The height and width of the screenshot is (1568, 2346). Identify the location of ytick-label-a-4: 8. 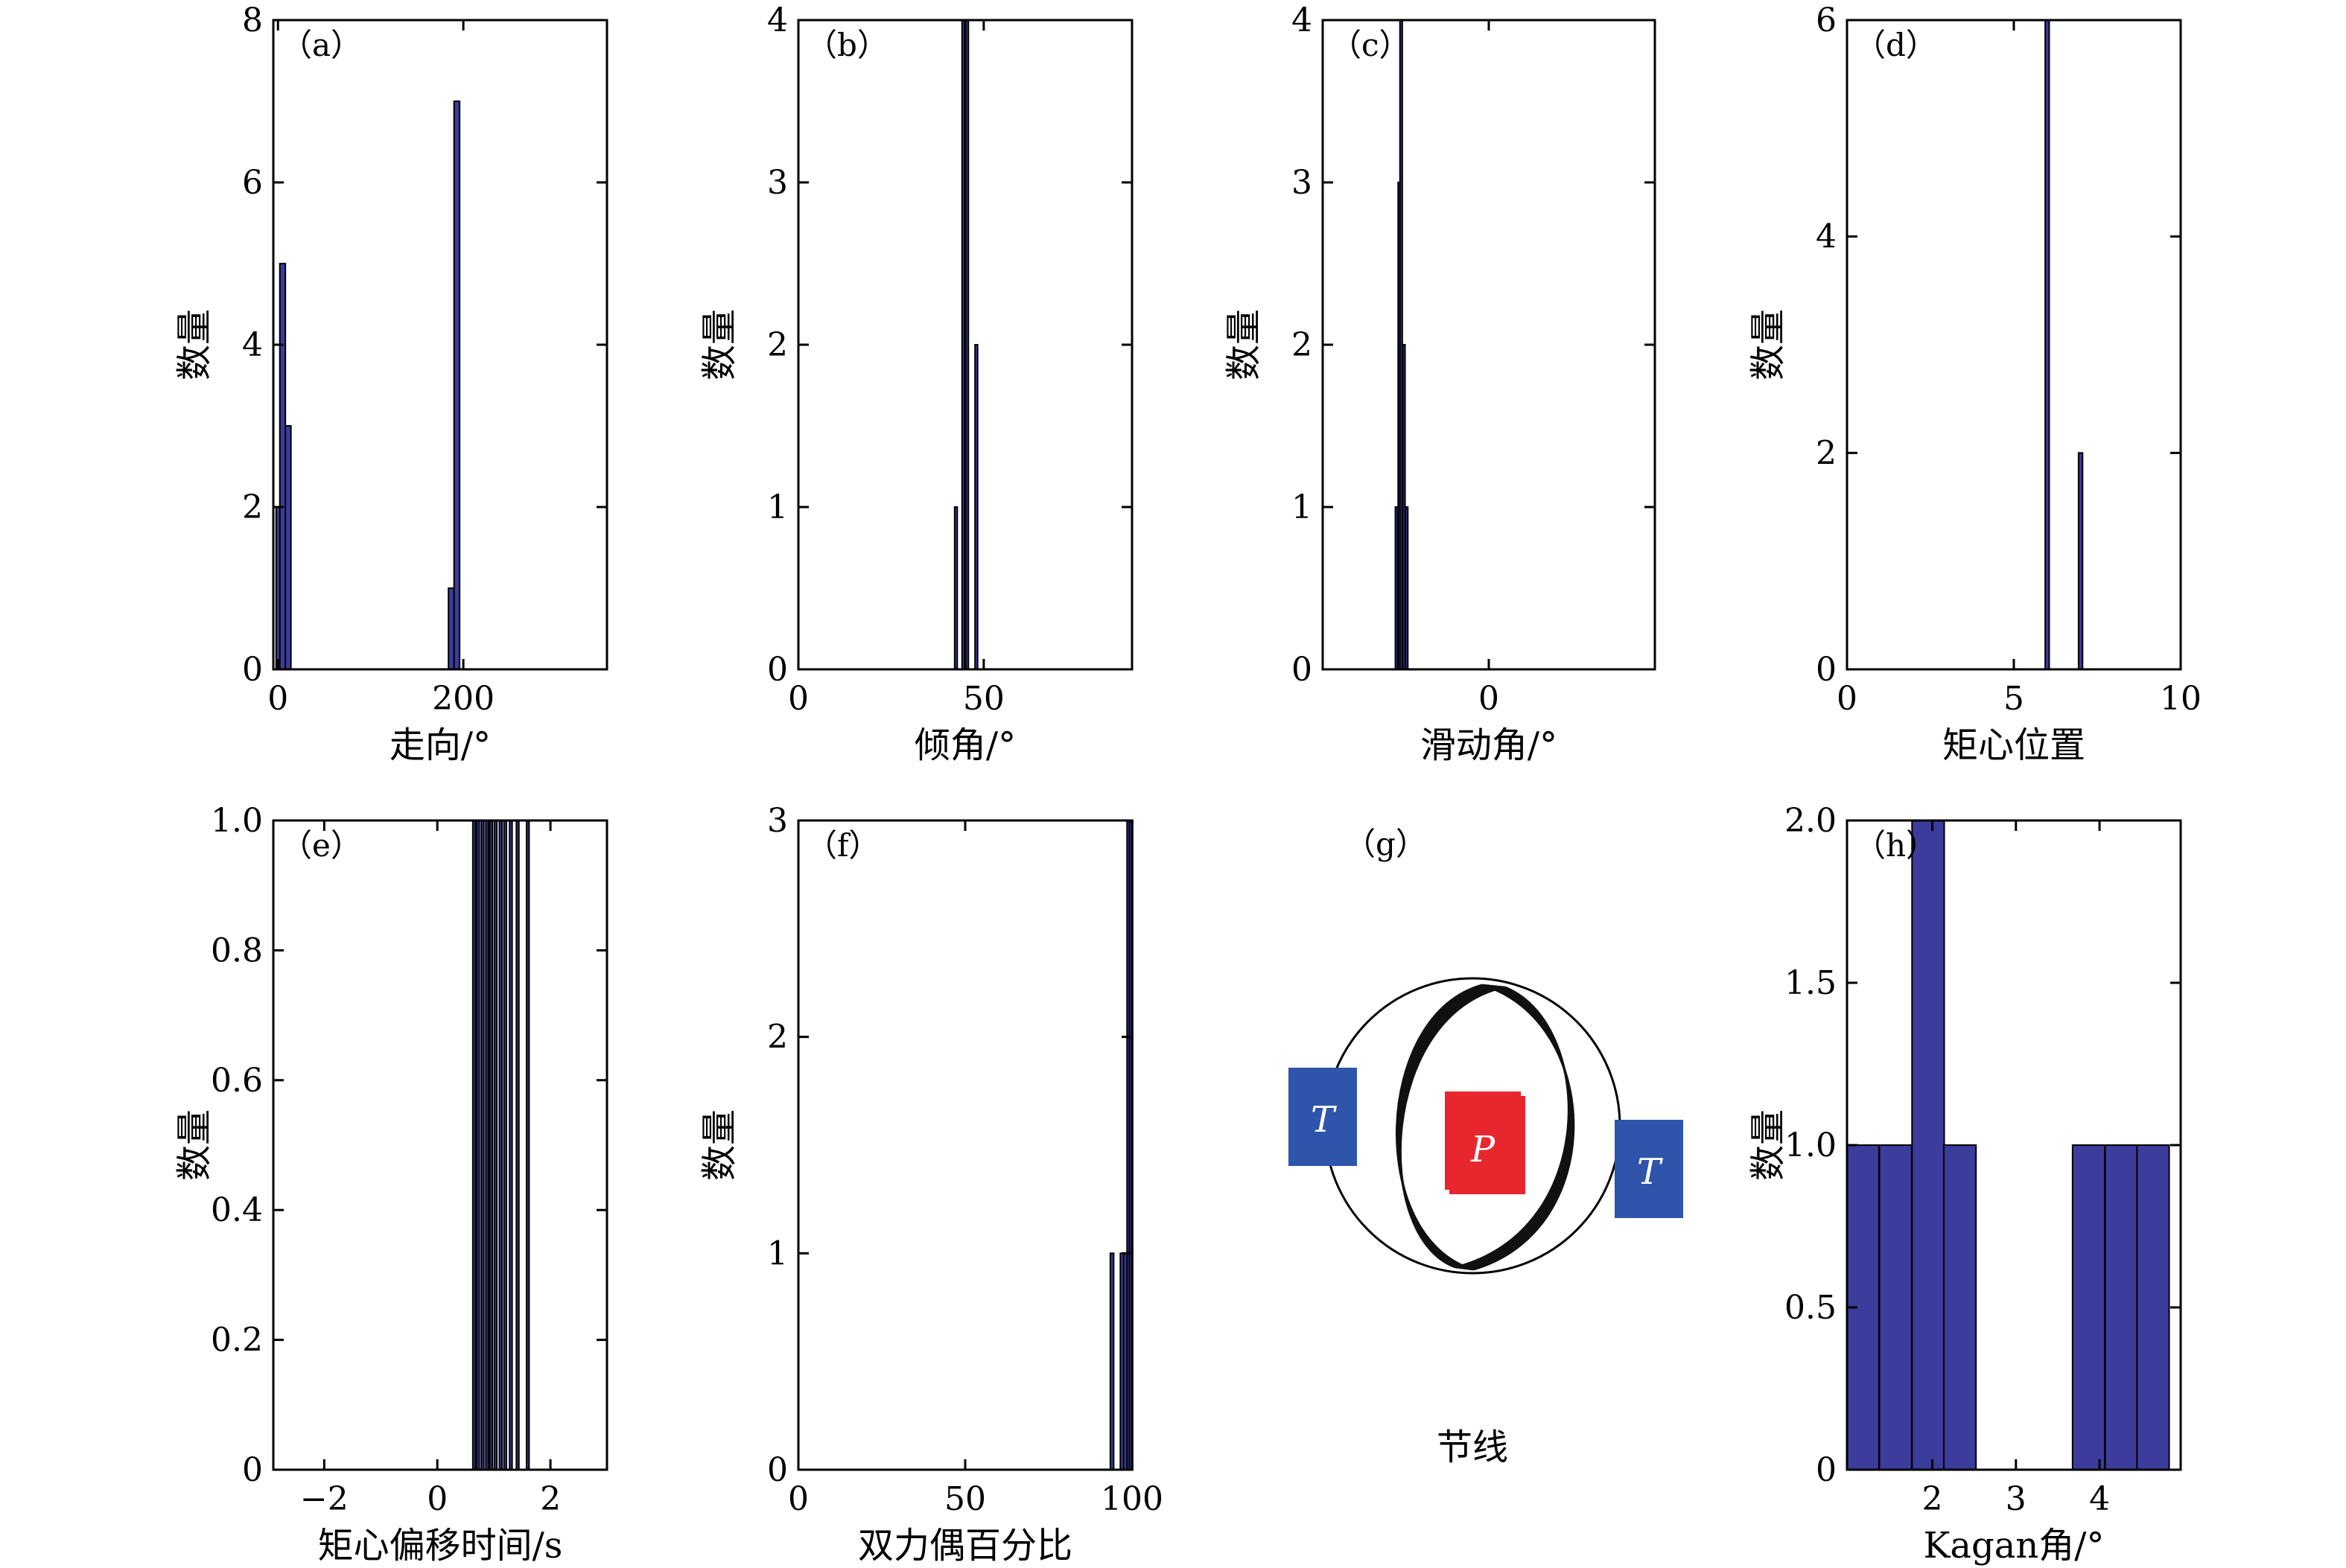
(252, 20).